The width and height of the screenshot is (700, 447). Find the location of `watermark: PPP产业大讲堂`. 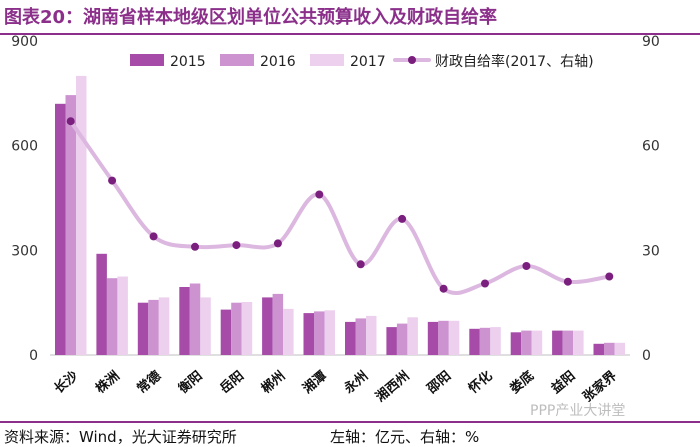

watermark: PPP产业大讲堂 is located at coordinates (578, 411).